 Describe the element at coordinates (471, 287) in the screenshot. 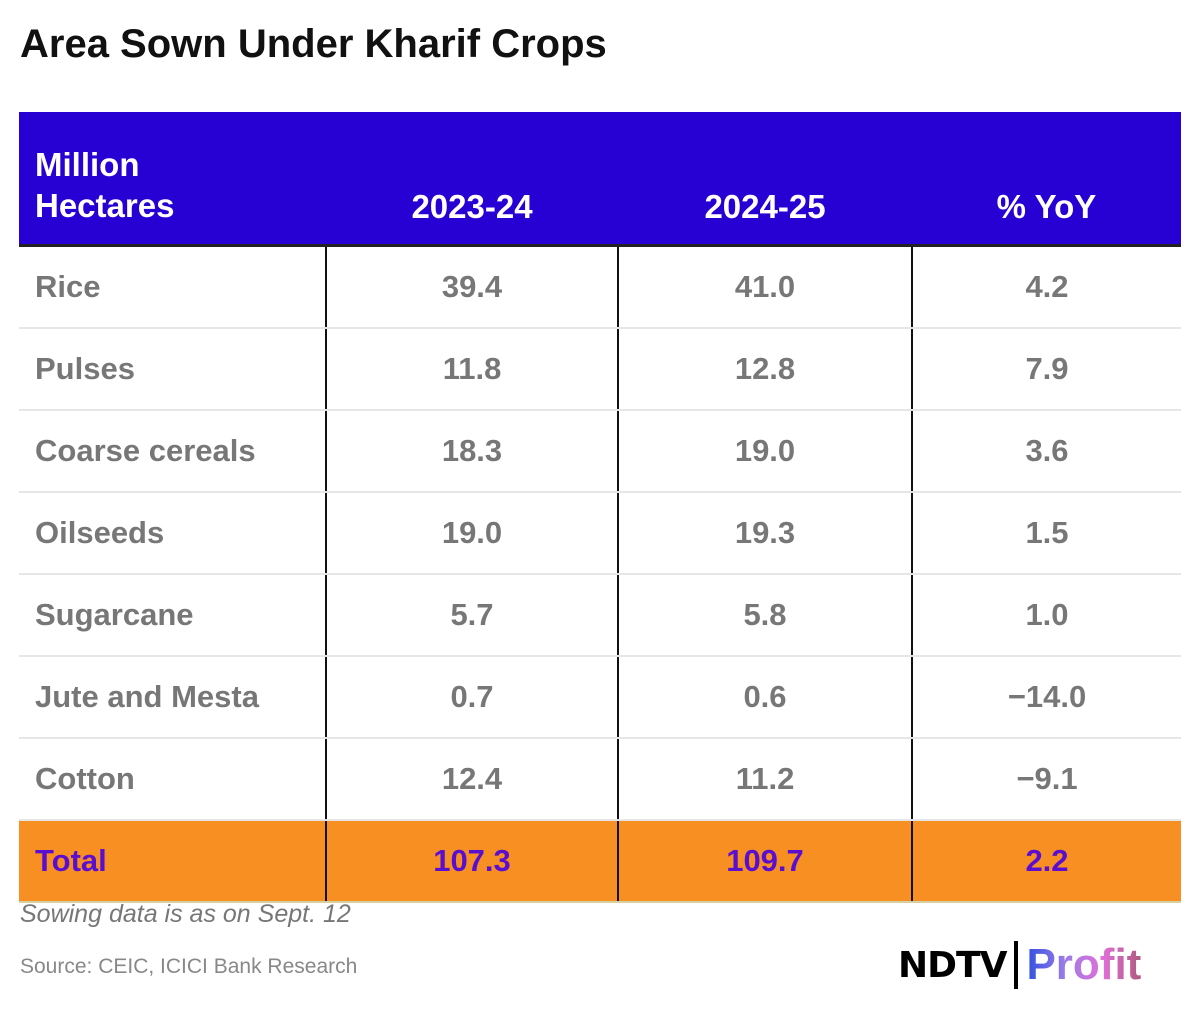

I see `cell-value: 39.4` at that location.